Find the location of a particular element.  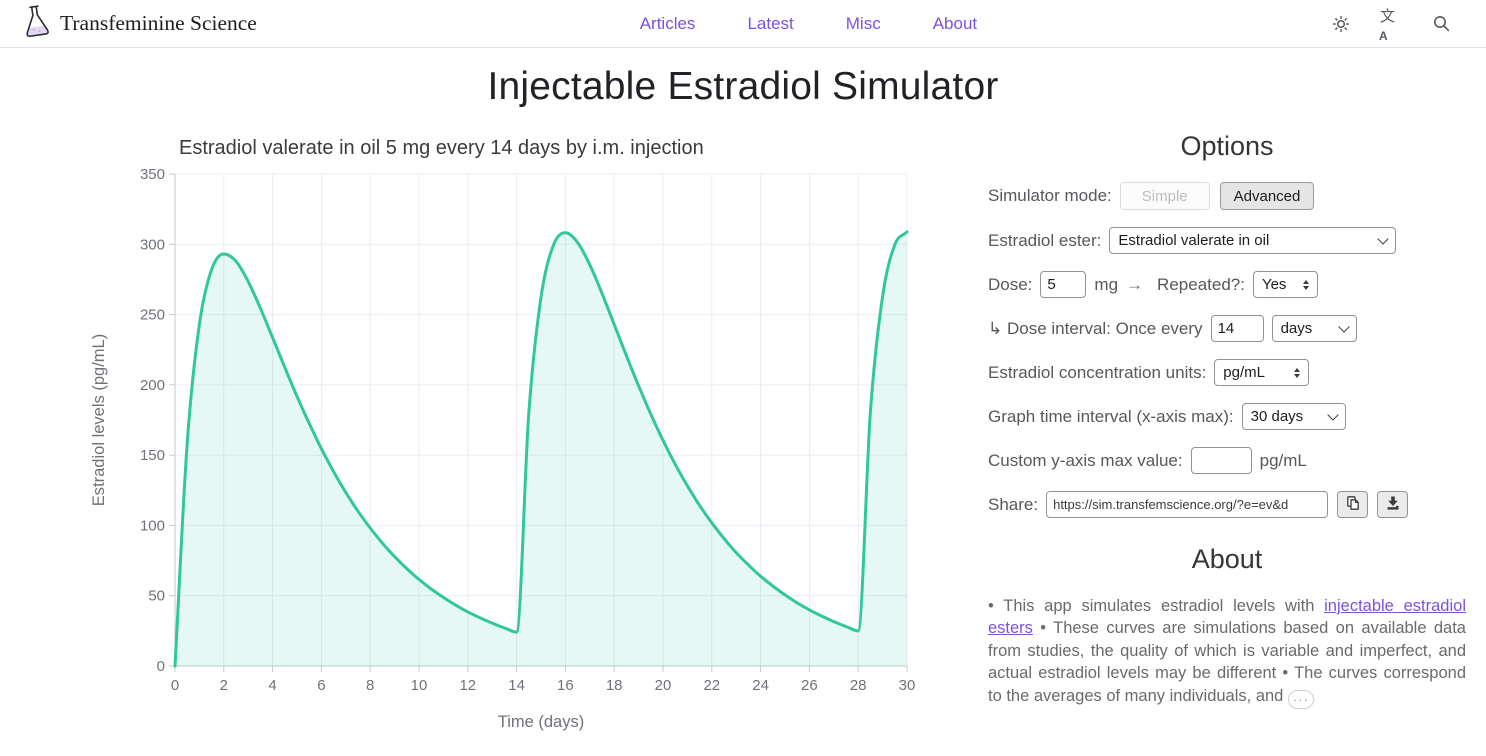

options-heading: Options is located at coordinates (1227, 146).